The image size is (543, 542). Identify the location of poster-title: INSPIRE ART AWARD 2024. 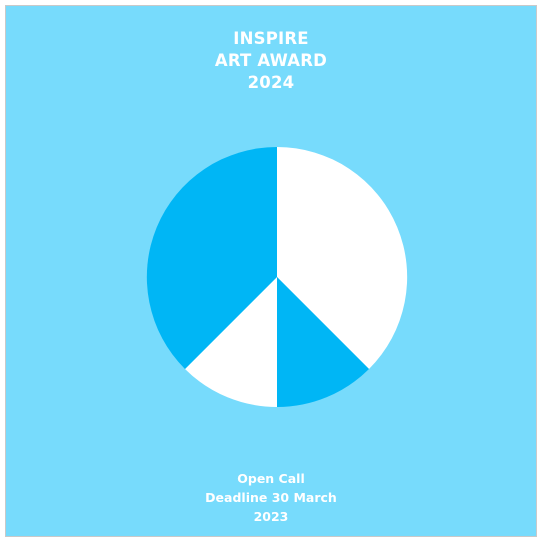
(271, 61).